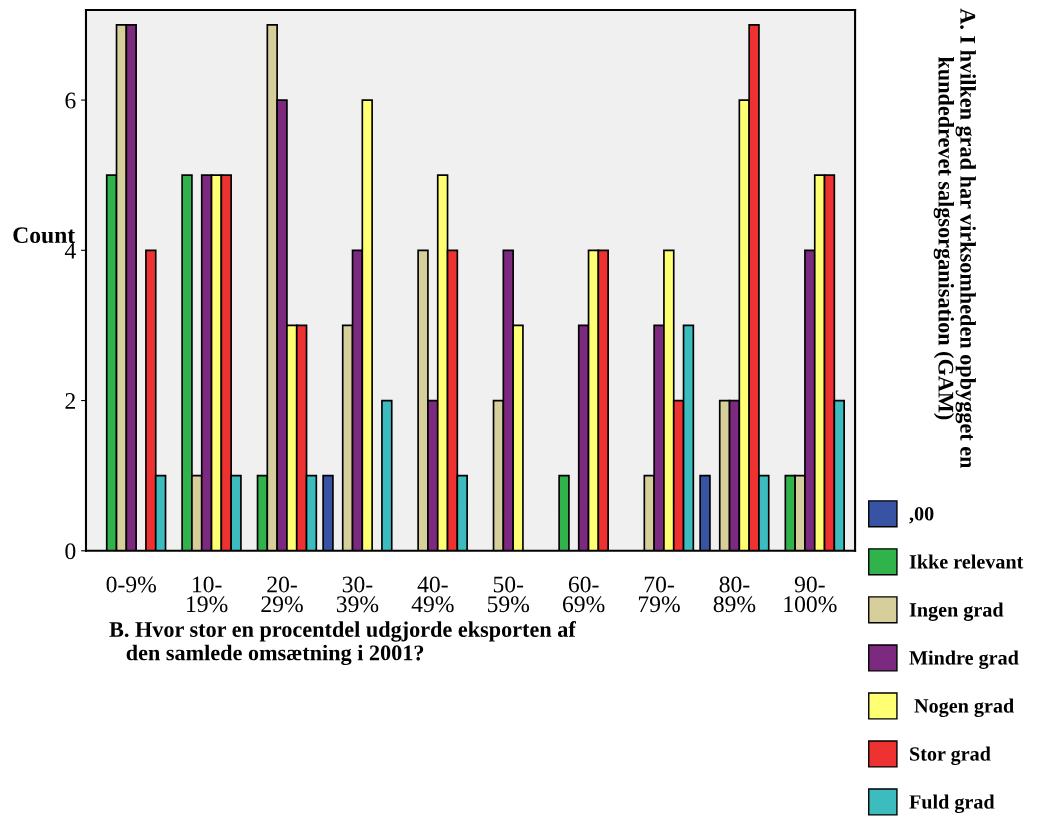 This screenshot has width=1055, height=827. What do you see at coordinates (950, 755) in the screenshot?
I see `legend-label: Stor grad` at bounding box center [950, 755].